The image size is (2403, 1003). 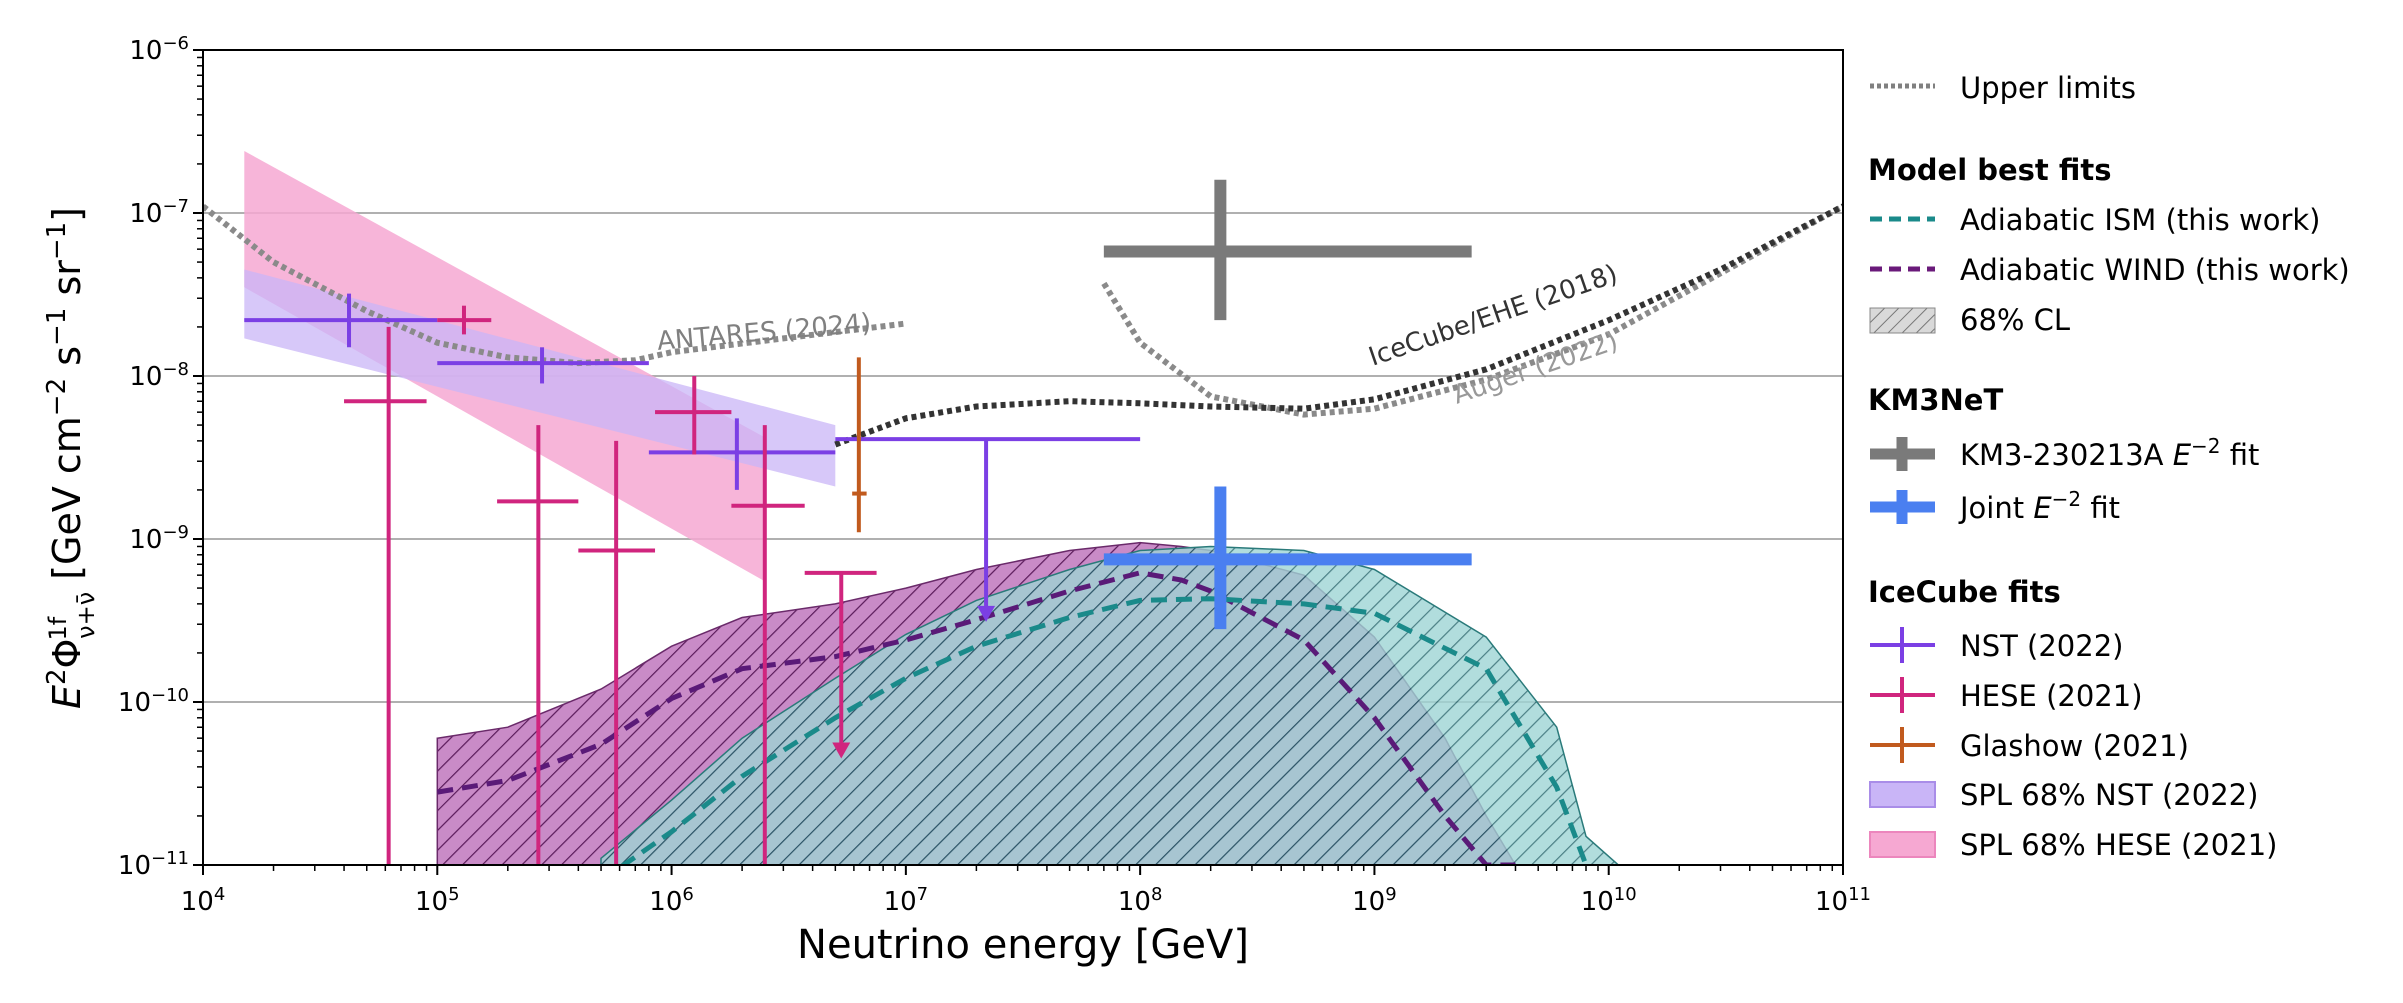 What do you see at coordinates (1287, 558) in the screenshot?
I see `joint-point` at bounding box center [1287, 558].